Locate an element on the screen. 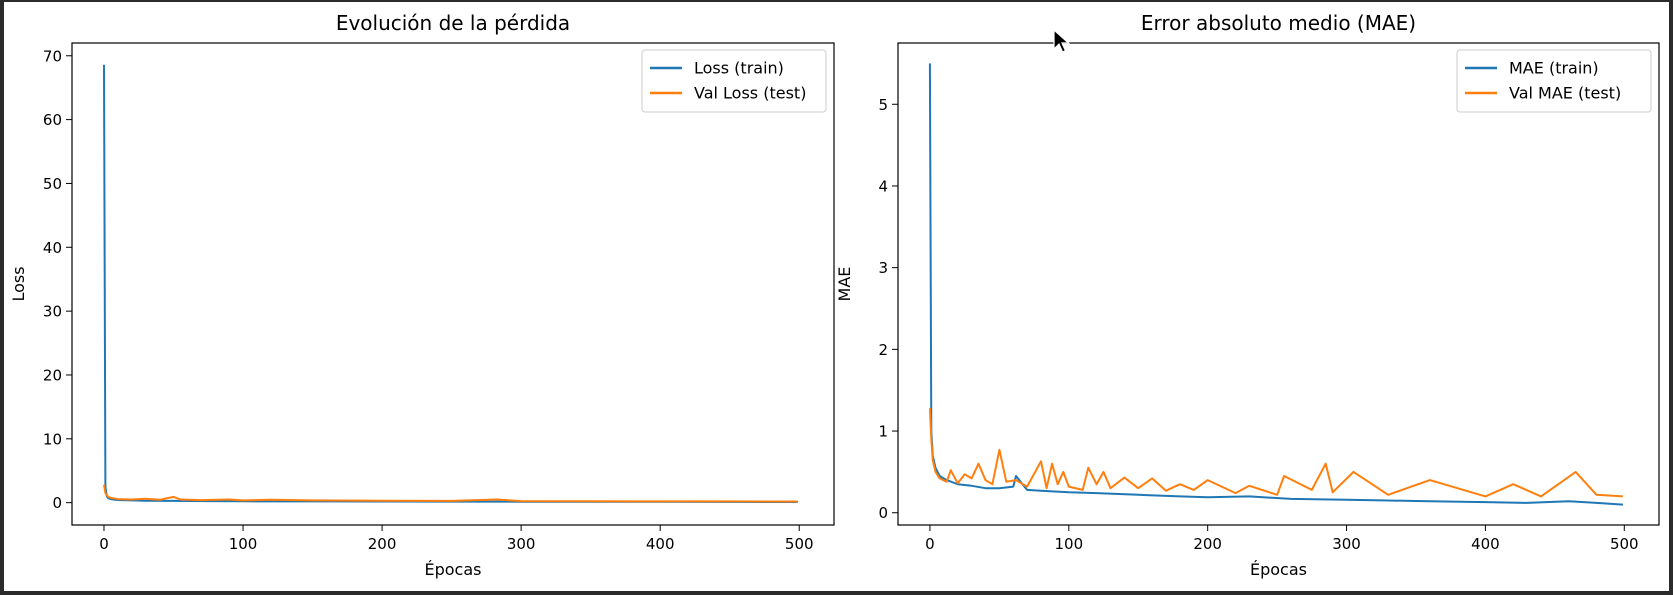 The height and width of the screenshot is (595, 1673). y-tick-label: 60 is located at coordinates (52, 120).